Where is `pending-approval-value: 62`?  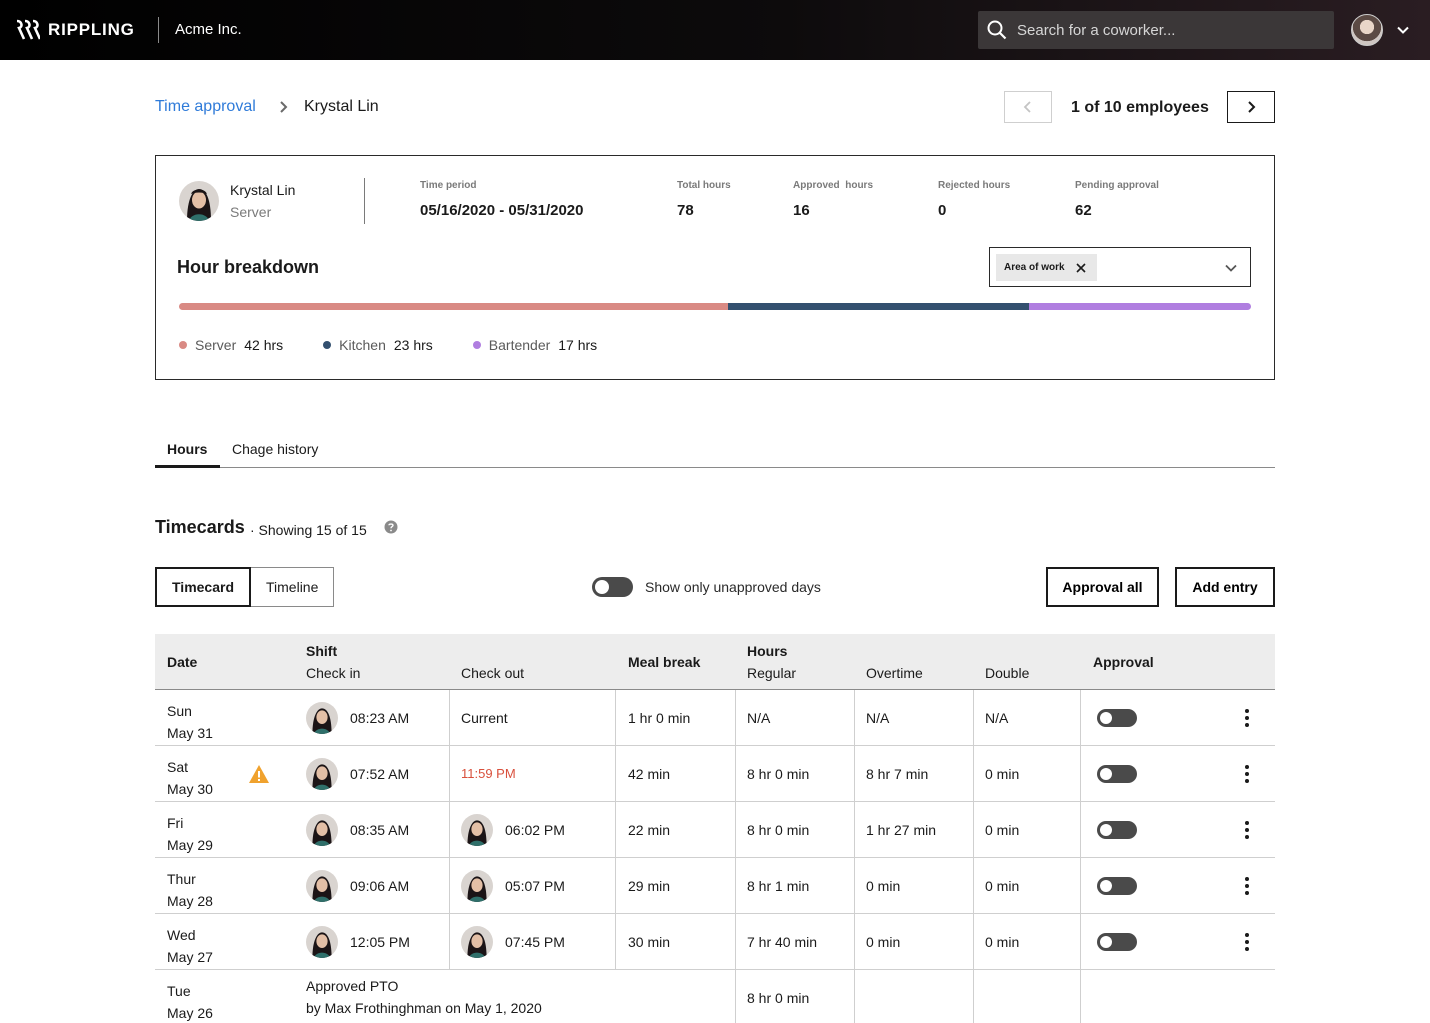 pending-approval-value: 62 is located at coordinates (1083, 210).